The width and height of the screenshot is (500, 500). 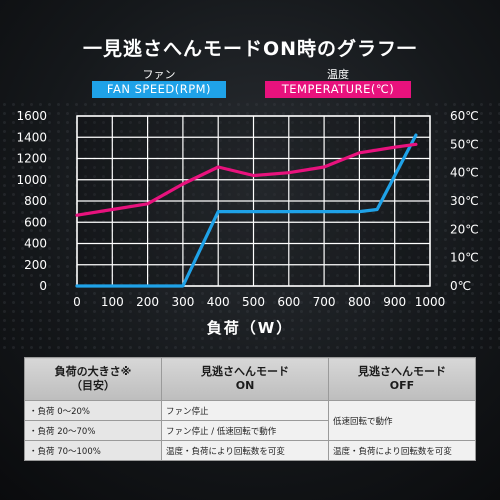 What do you see at coordinates (253, 302) in the screenshot?
I see `x-tick-label: 500` at bounding box center [253, 302].